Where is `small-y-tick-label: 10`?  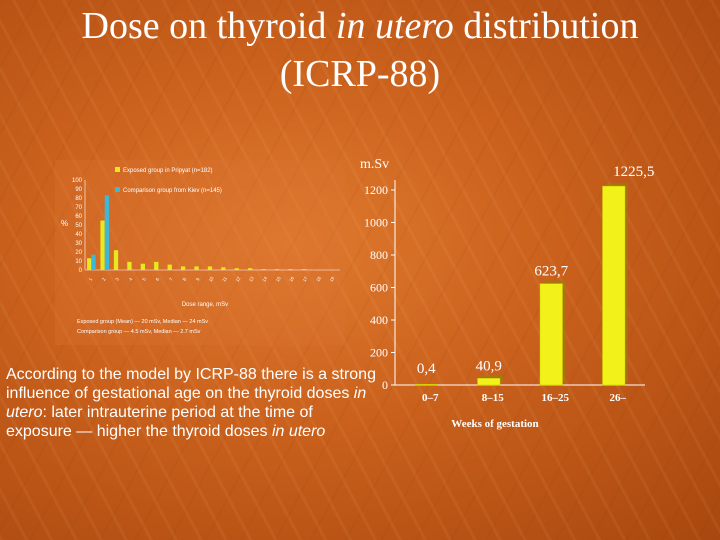 small-y-tick-label: 10 is located at coordinates (78, 262).